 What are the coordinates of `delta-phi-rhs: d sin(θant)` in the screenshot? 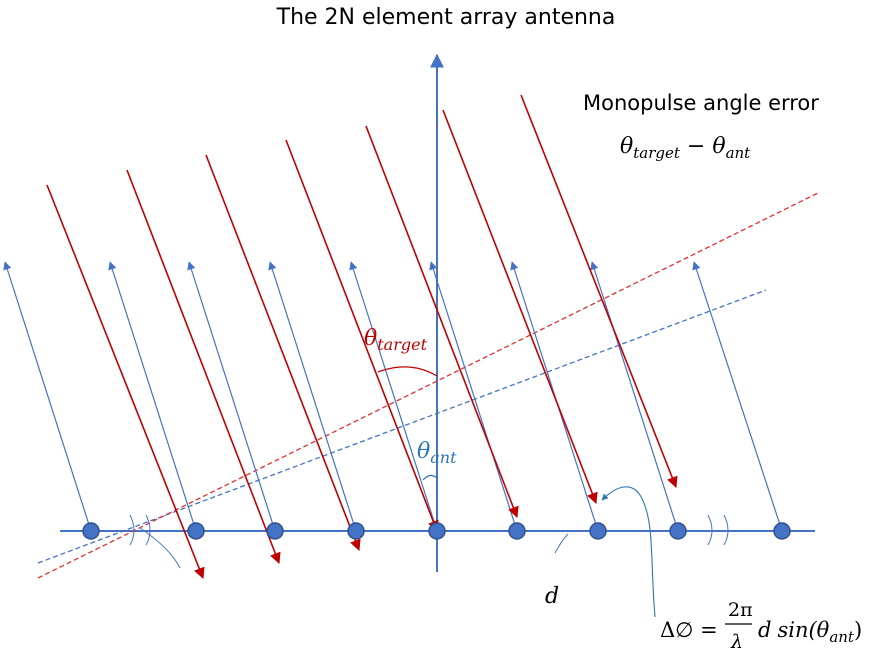 It's located at (810, 632).